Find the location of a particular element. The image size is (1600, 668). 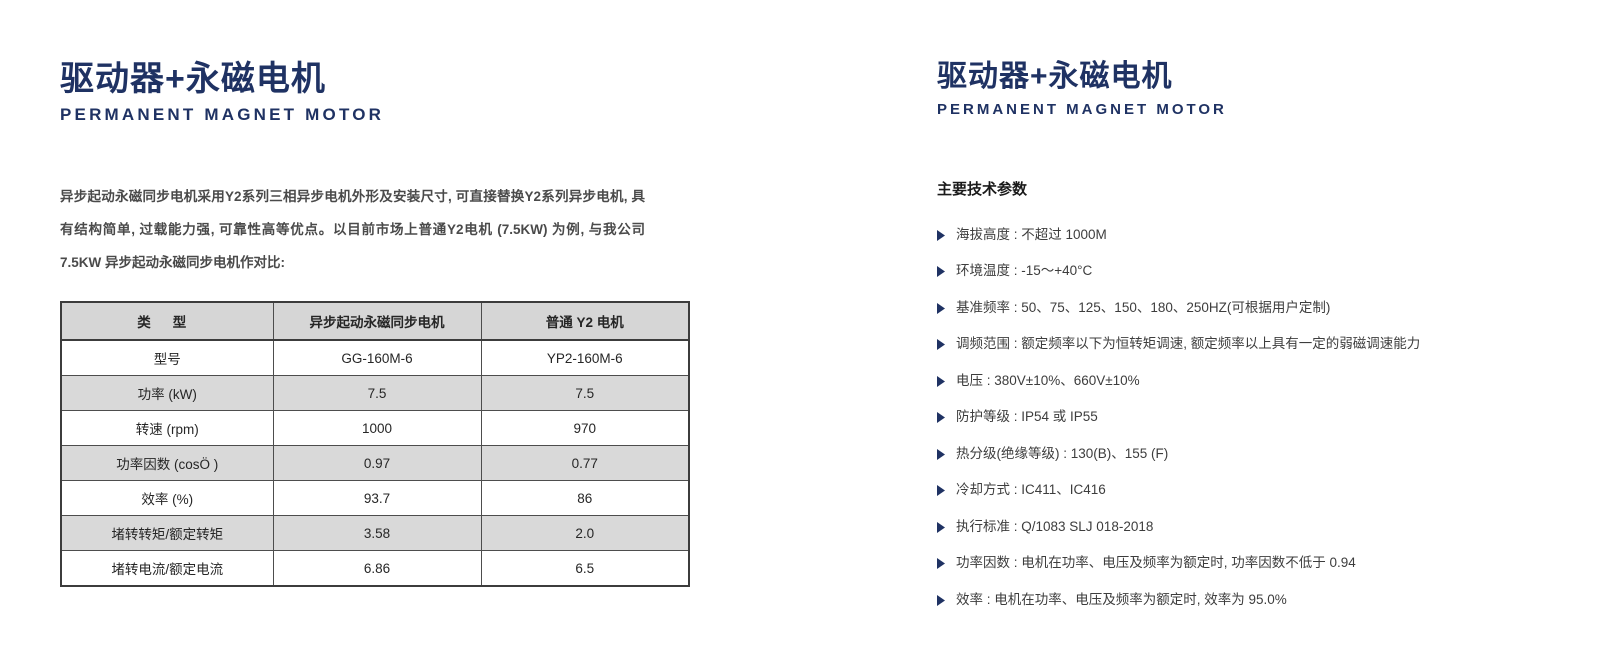

row-label: 堵转转矩/额定转矩 is located at coordinates (167, 533).